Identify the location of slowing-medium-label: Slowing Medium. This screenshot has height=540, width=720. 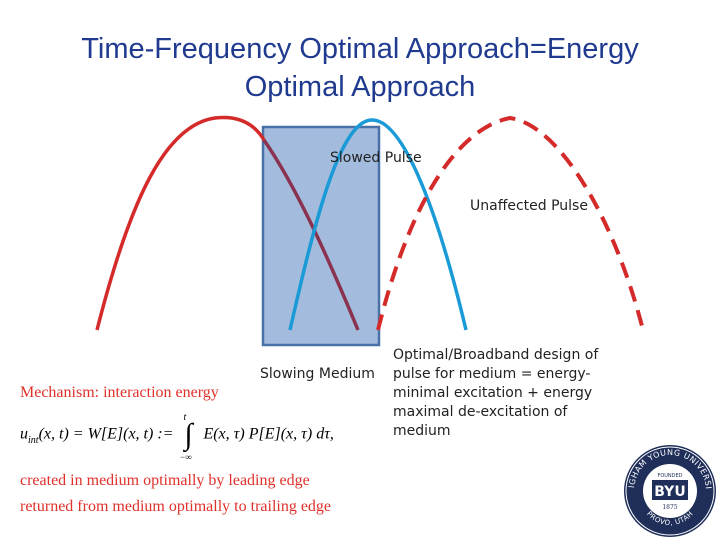
(317, 374).